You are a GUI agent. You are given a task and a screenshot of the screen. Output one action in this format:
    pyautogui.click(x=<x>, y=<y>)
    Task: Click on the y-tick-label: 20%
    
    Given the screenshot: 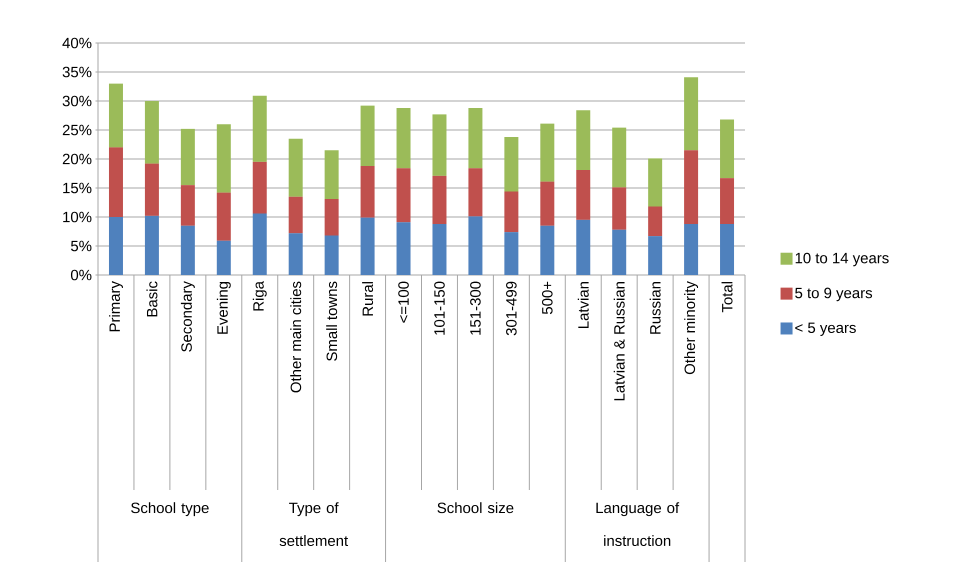 What is the action you would take?
    pyautogui.click(x=77, y=159)
    